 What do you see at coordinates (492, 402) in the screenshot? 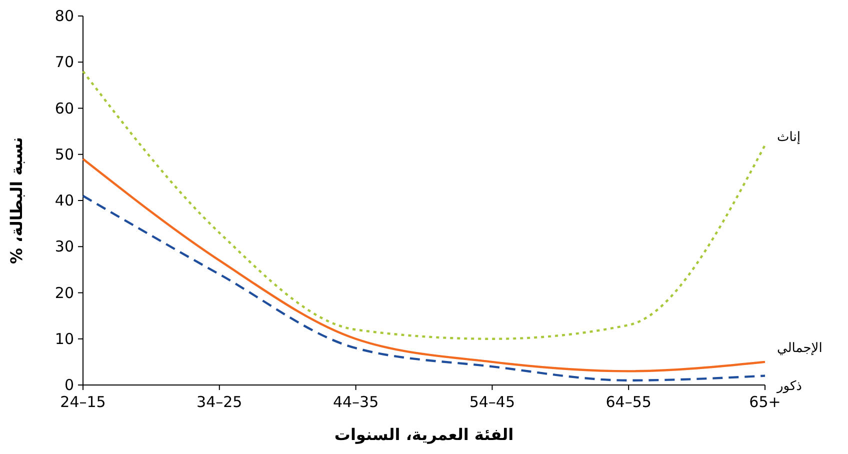
I see `x-tick-label: 54–45` at bounding box center [492, 402].